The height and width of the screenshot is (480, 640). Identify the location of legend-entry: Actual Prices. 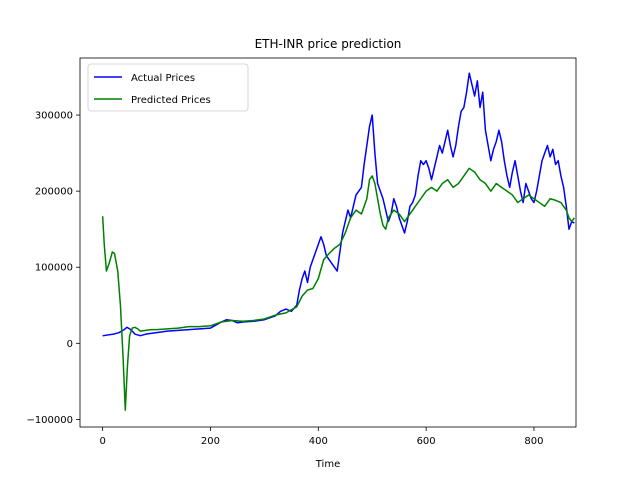
(163, 78).